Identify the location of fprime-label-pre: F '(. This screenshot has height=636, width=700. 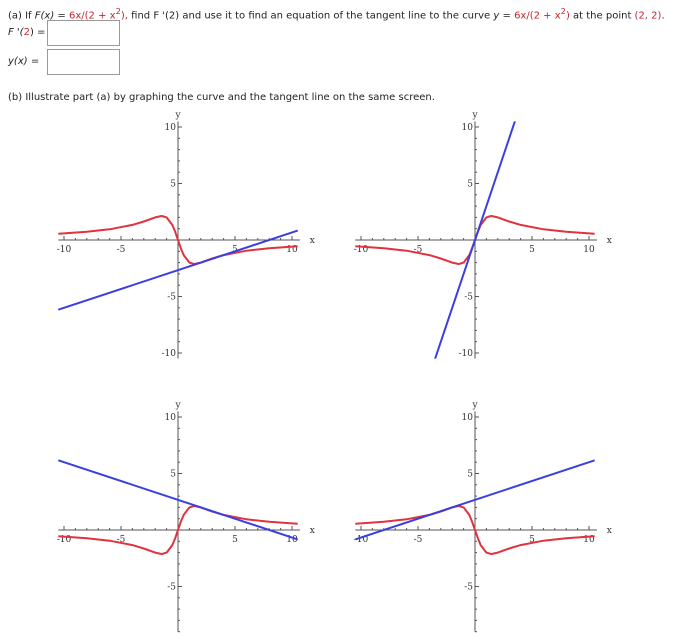
(16, 32).